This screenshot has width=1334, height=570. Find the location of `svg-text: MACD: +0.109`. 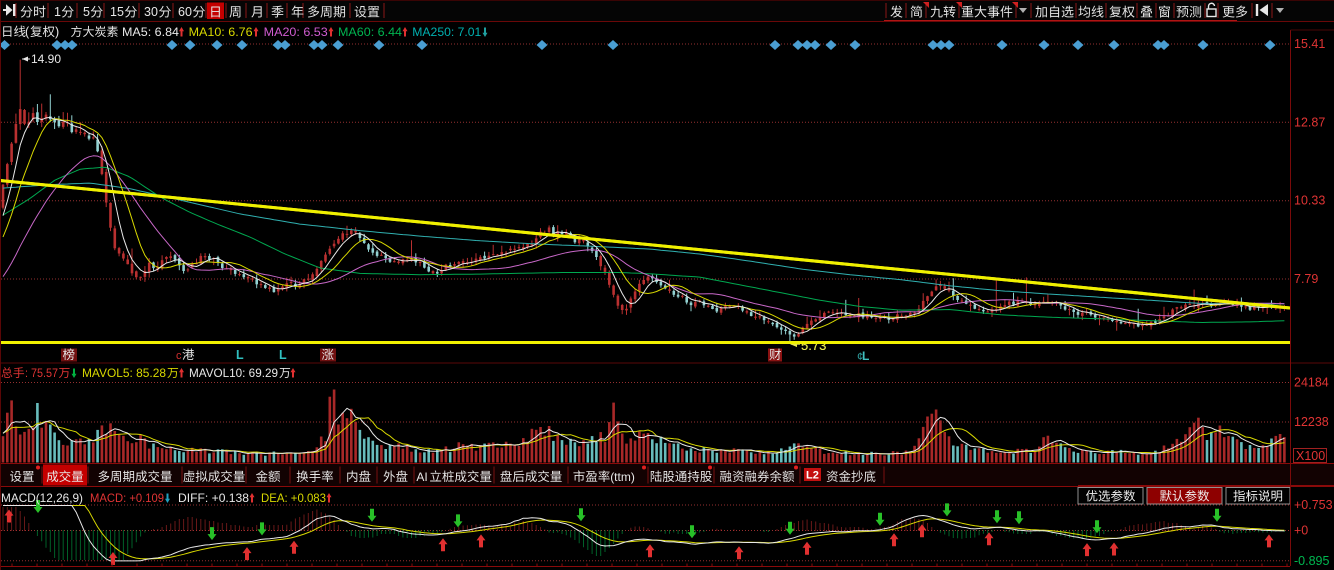

svg-text: MACD: +0.109 is located at coordinates (127, 498).